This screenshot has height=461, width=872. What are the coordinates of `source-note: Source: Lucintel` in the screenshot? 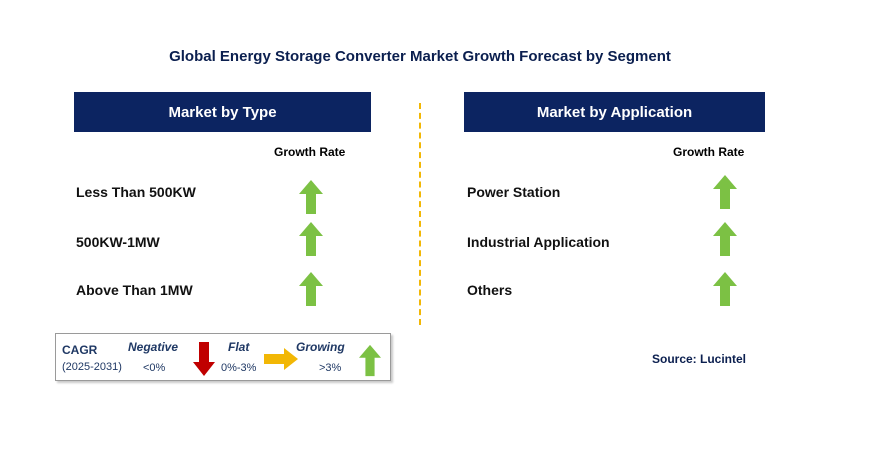 It's located at (699, 359).